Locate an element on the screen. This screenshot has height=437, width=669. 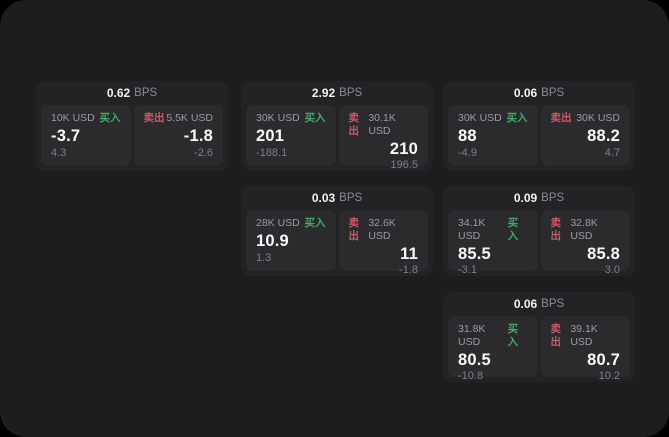
buy-tile: 28K USD 买入 10.9 1.3 is located at coordinates (291, 240).